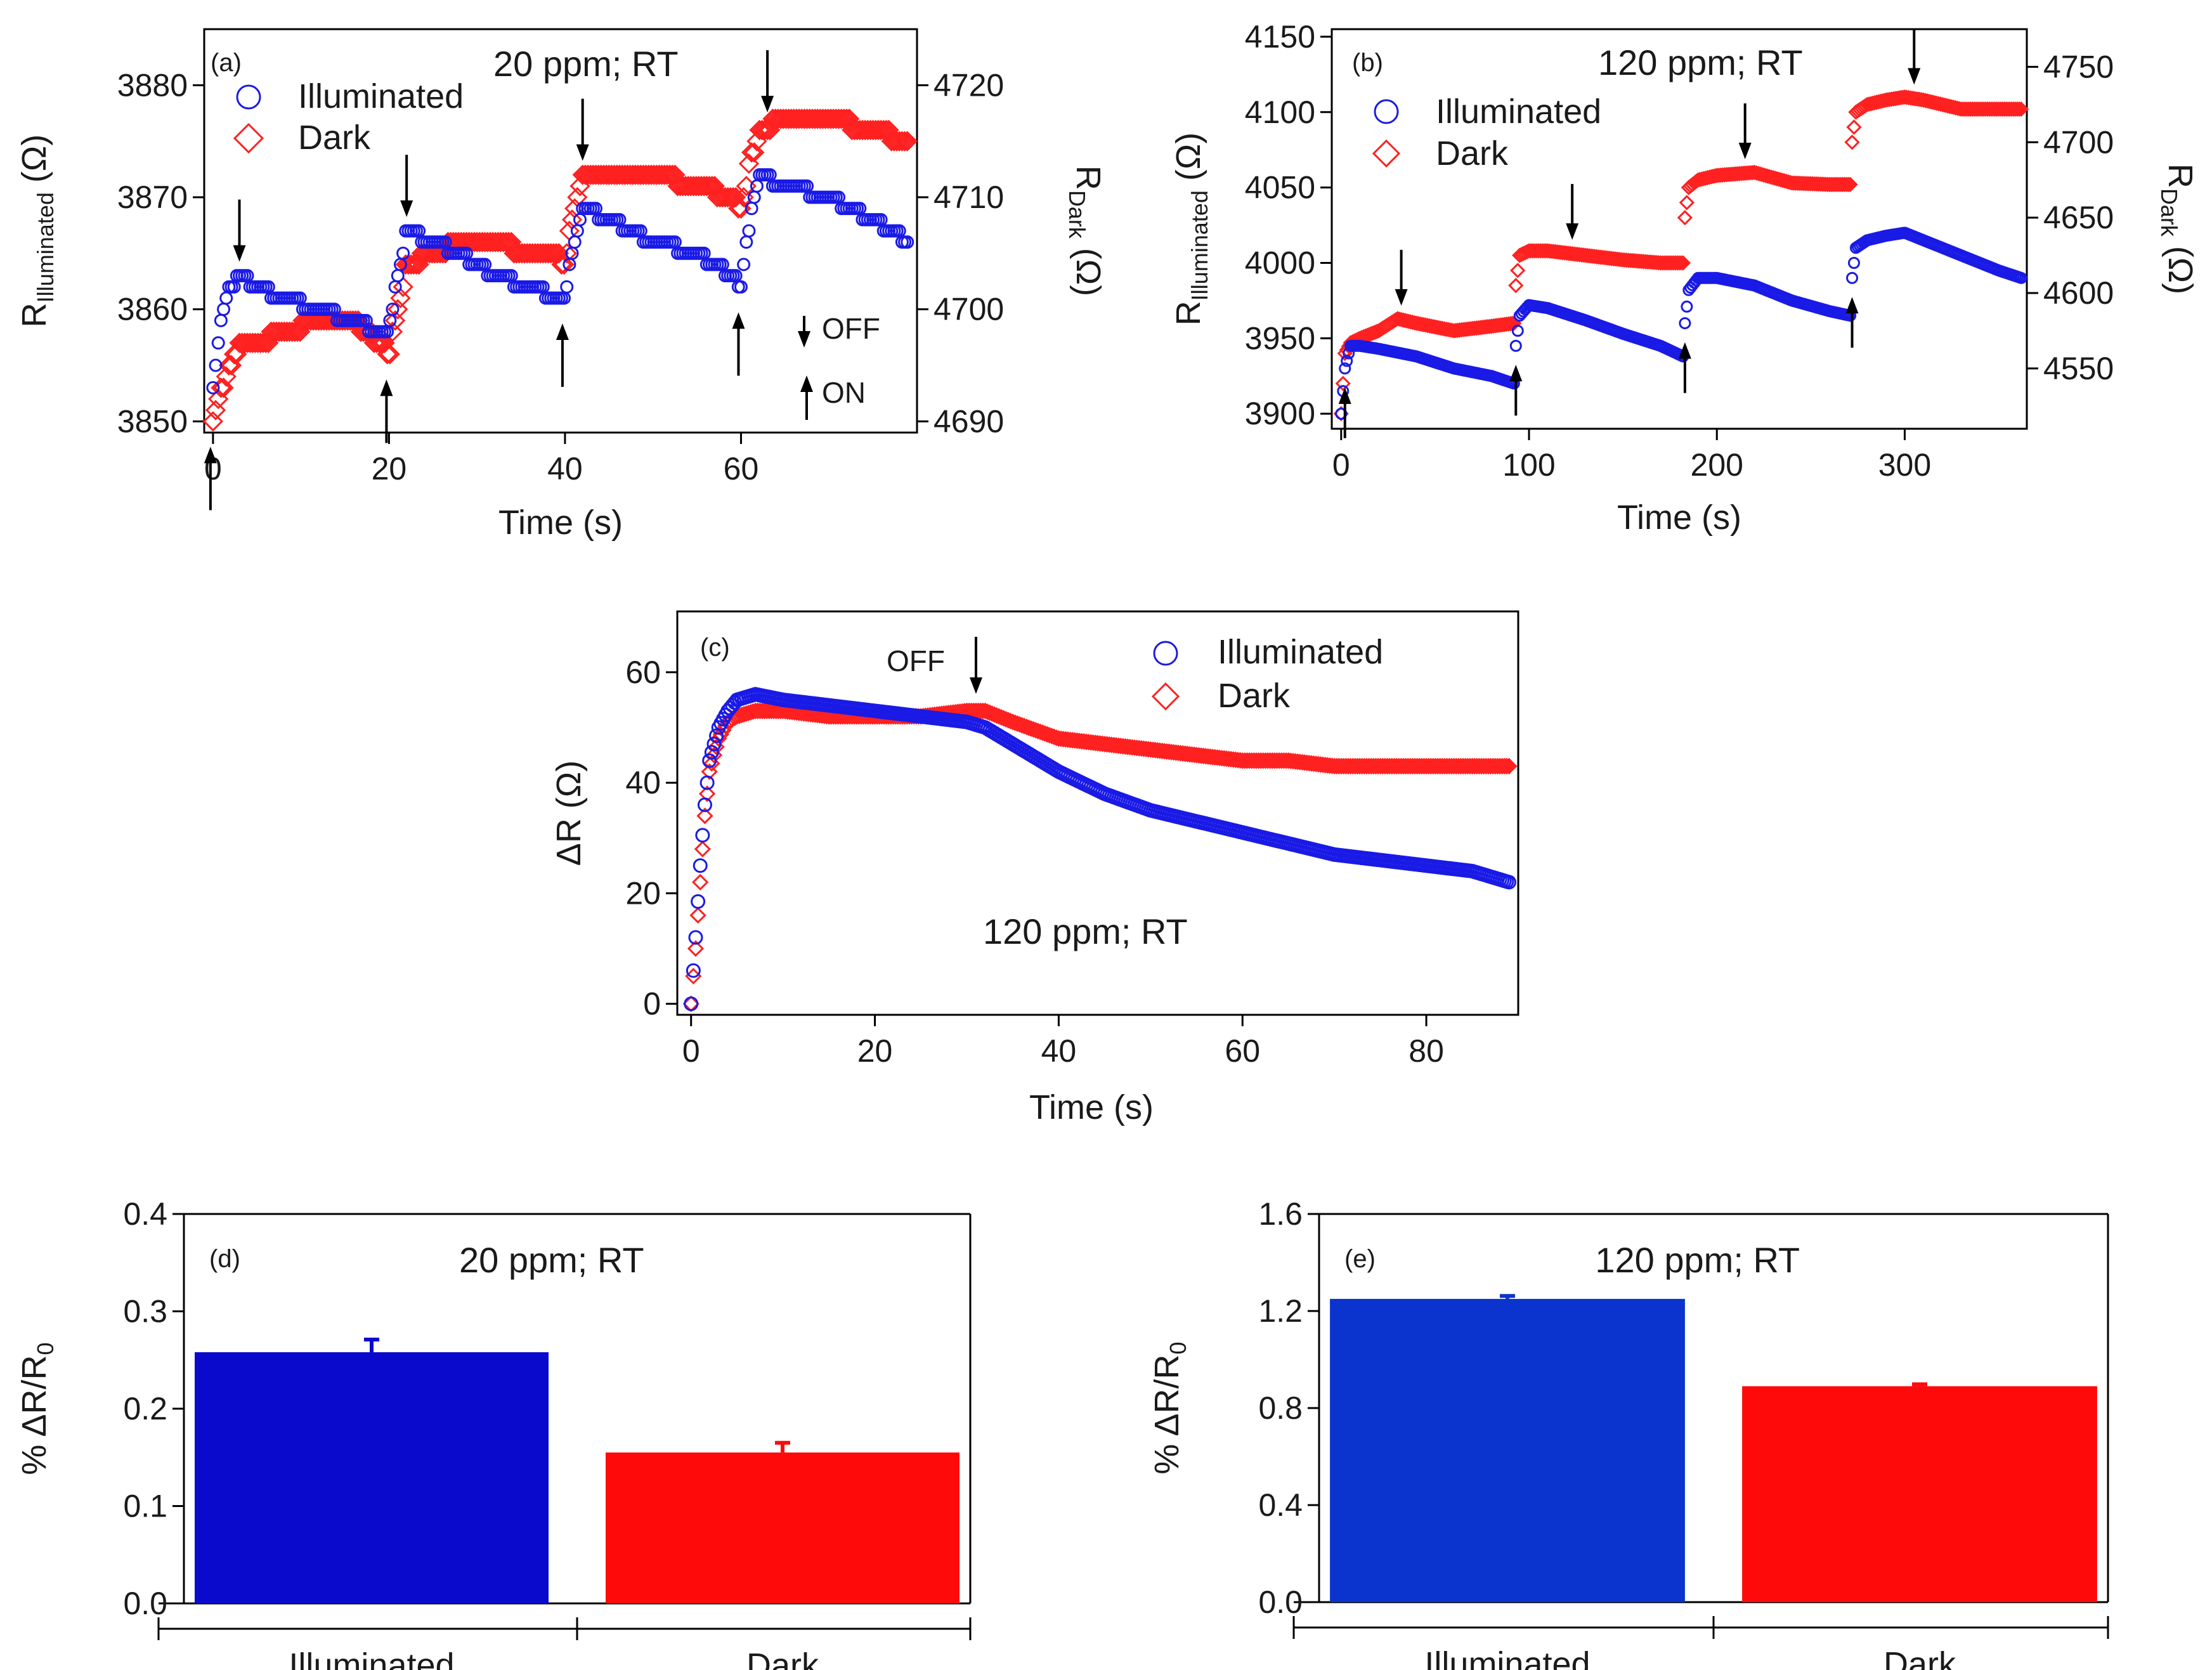 The image size is (2212, 1670). I want to click on chart-b-off-arrow-3-head, so click(1914, 76).